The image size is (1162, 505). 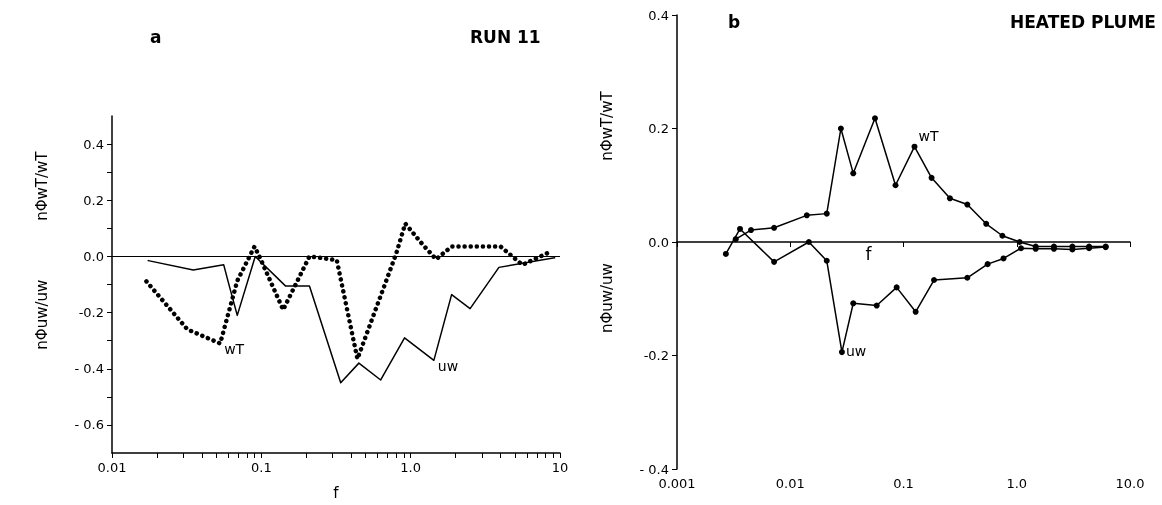 What do you see at coordinates (560, 467) in the screenshot?
I see `x-tick-label: 10` at bounding box center [560, 467].